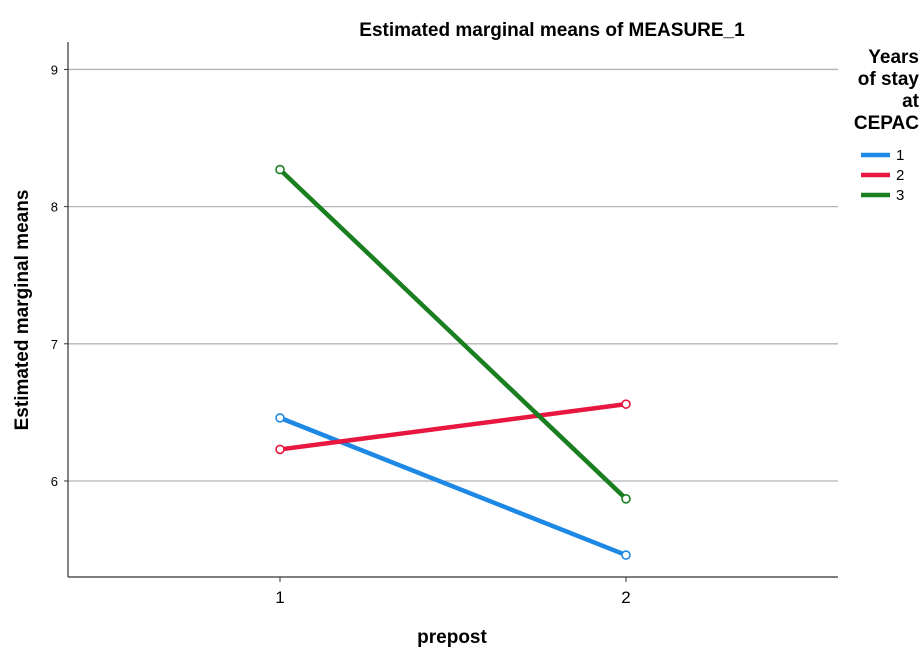 The image size is (922, 650). What do you see at coordinates (54, 207) in the screenshot?
I see `y-tick-label-8: 8` at bounding box center [54, 207].